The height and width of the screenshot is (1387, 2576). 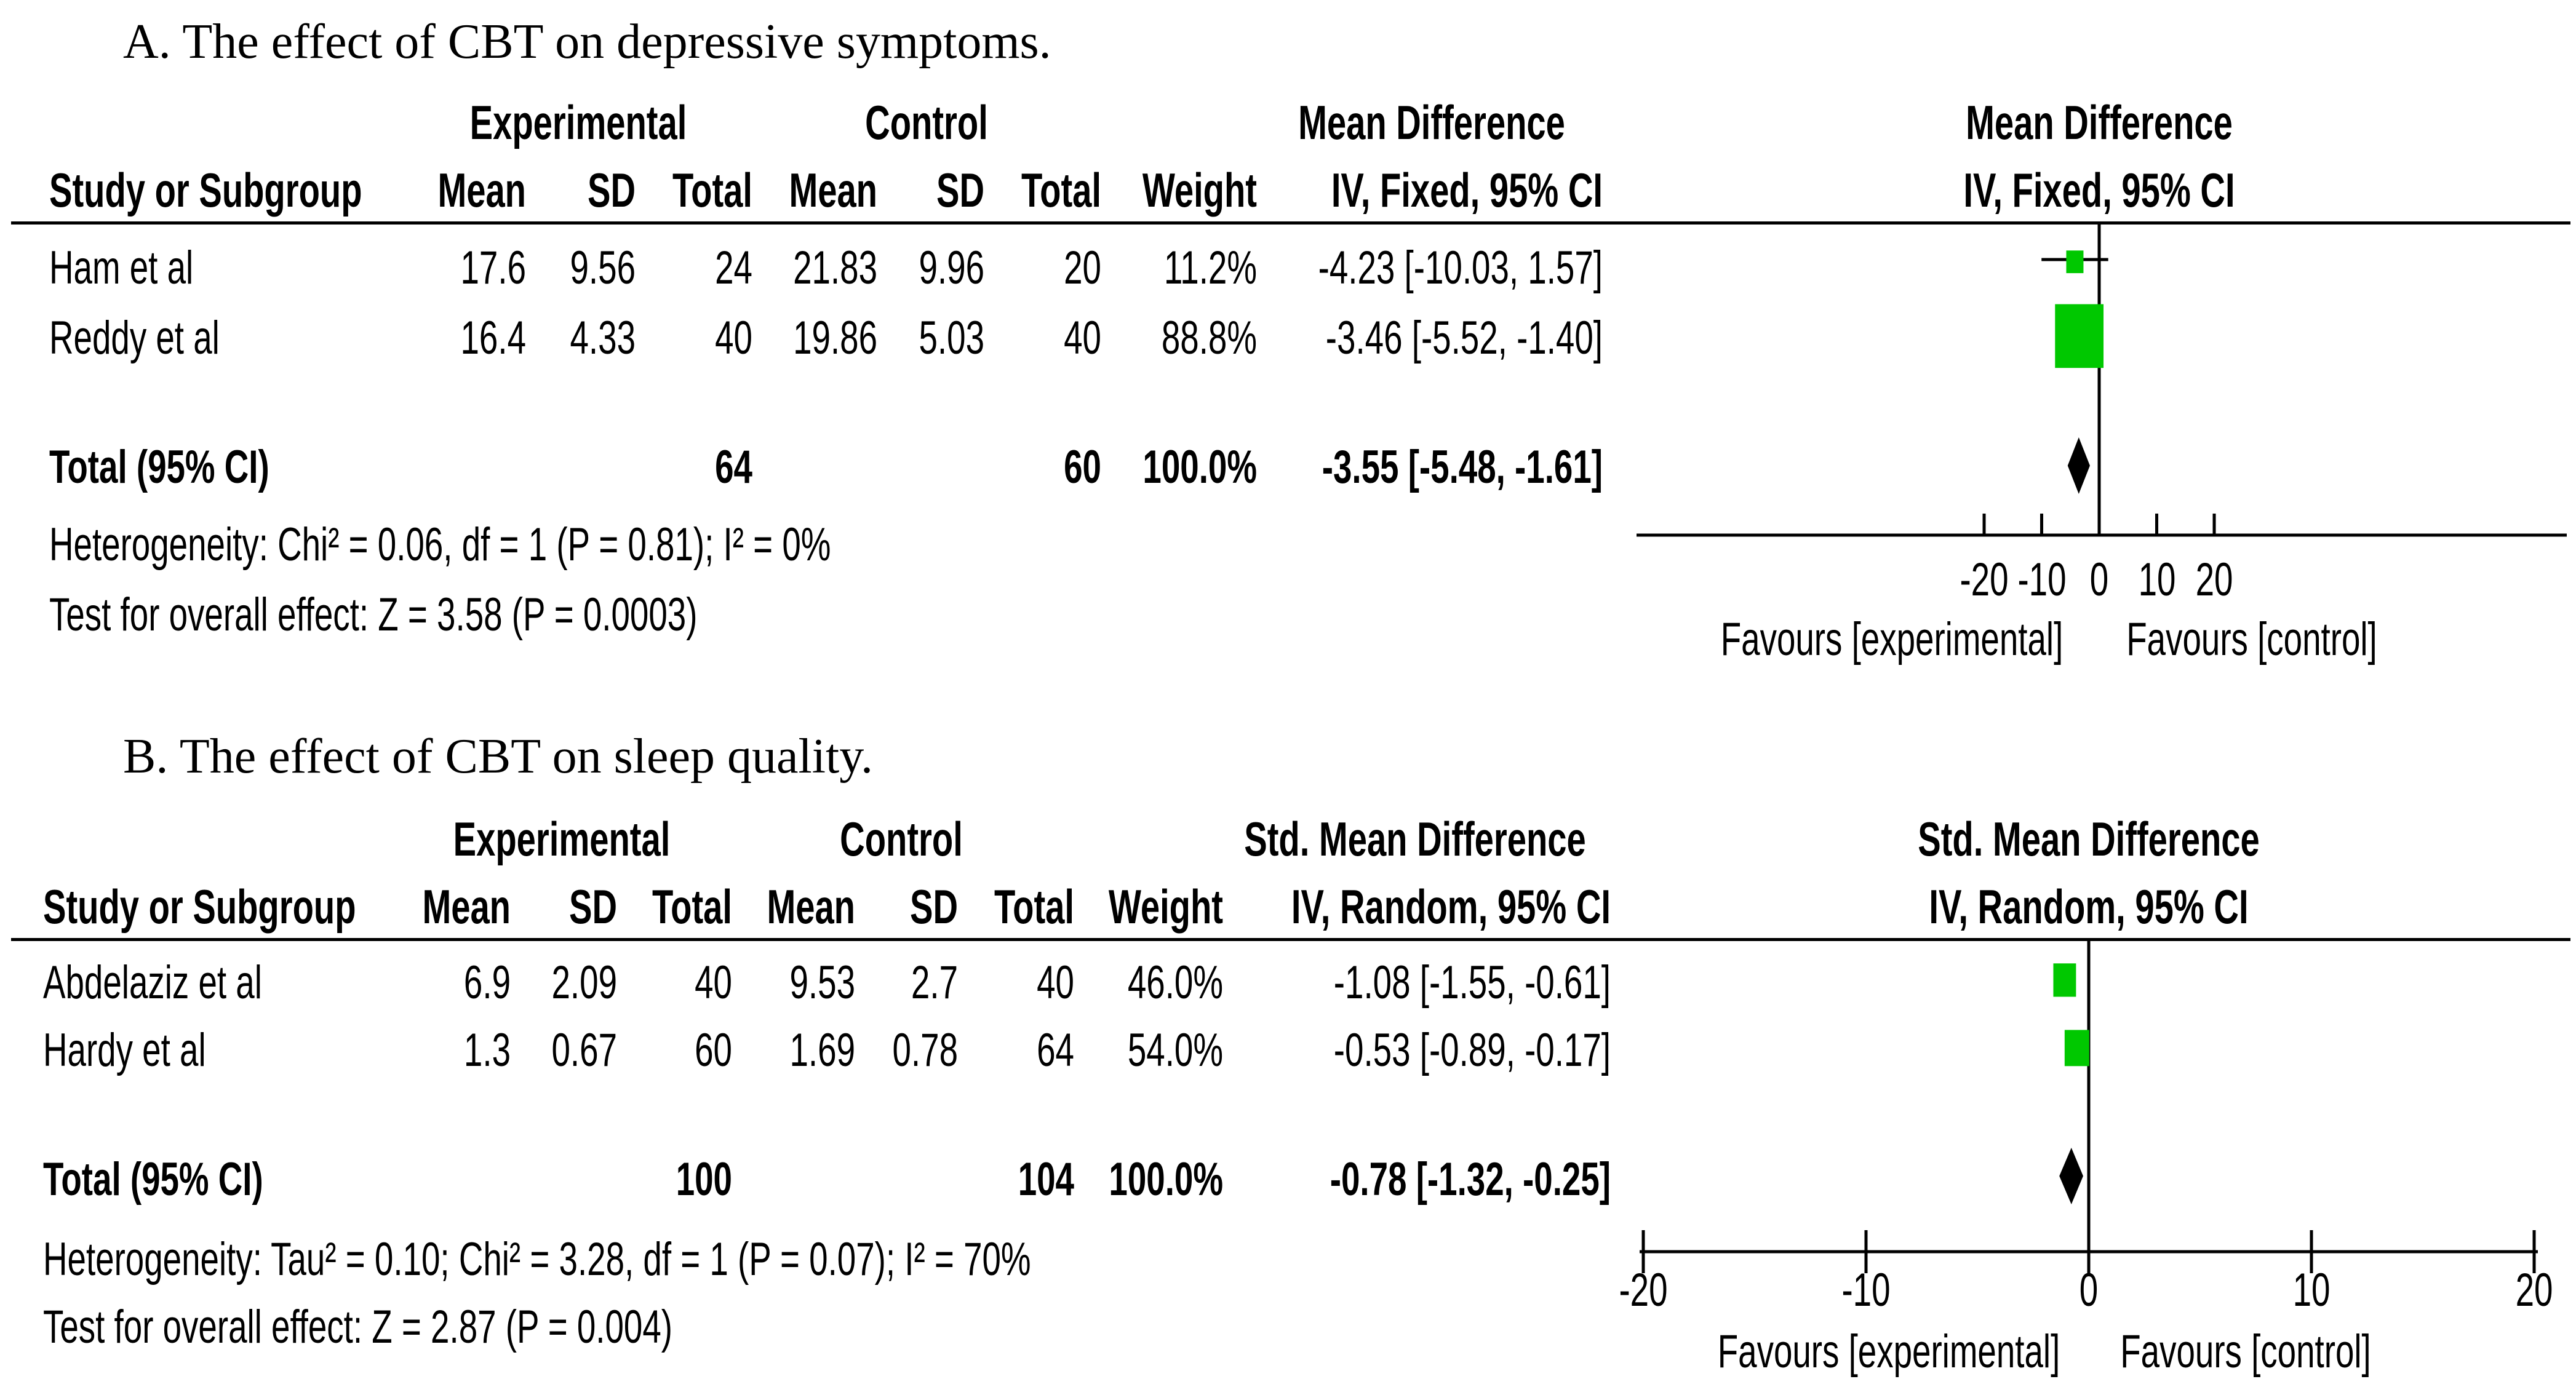 What do you see at coordinates (152, 982) in the screenshot?
I see `b-row1-study: Abdelaziz et al` at bounding box center [152, 982].